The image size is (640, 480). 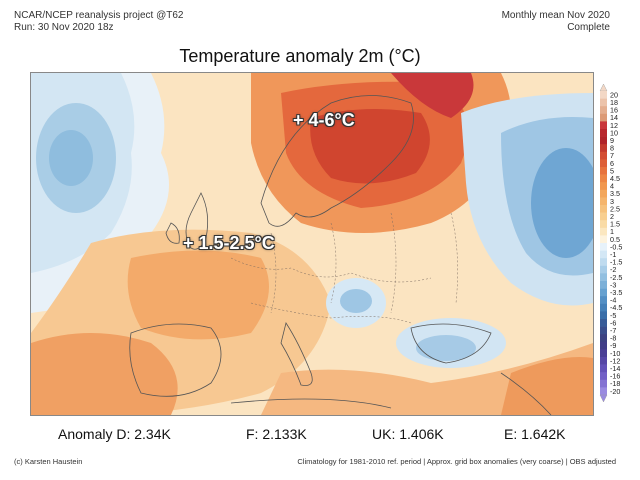 I want to click on colorbar-tick-label: 12, so click(x=614, y=125).